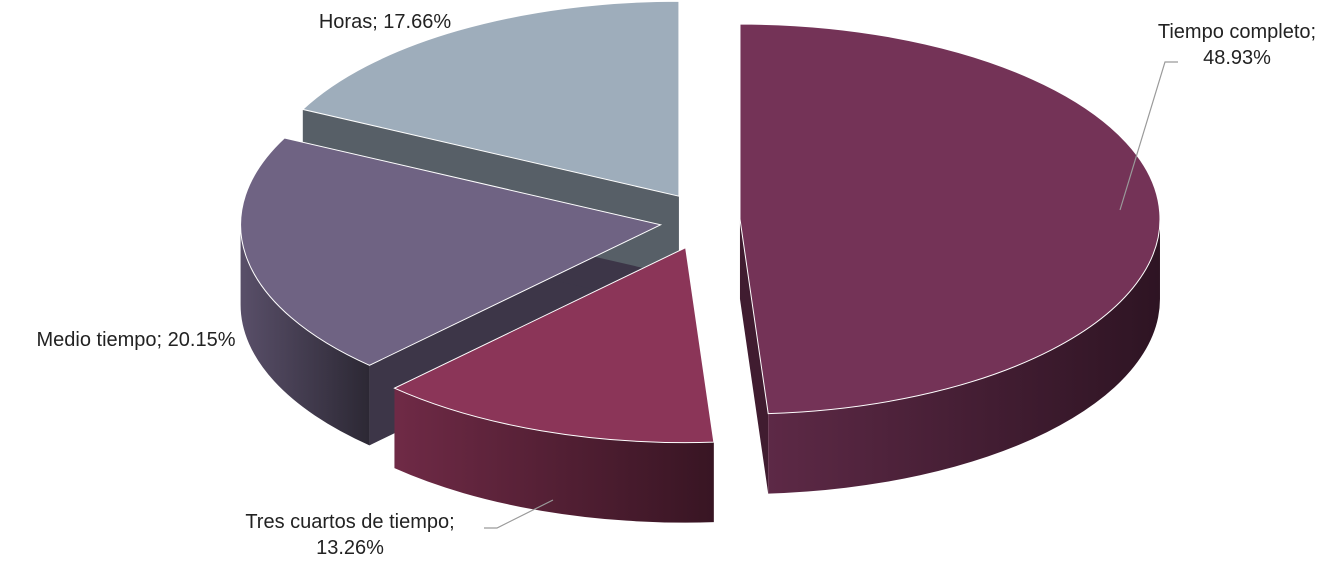 The width and height of the screenshot is (1334, 561). What do you see at coordinates (349, 535) in the screenshot?
I see `data-label: Tres cuartos de tiempo; 13.26%` at bounding box center [349, 535].